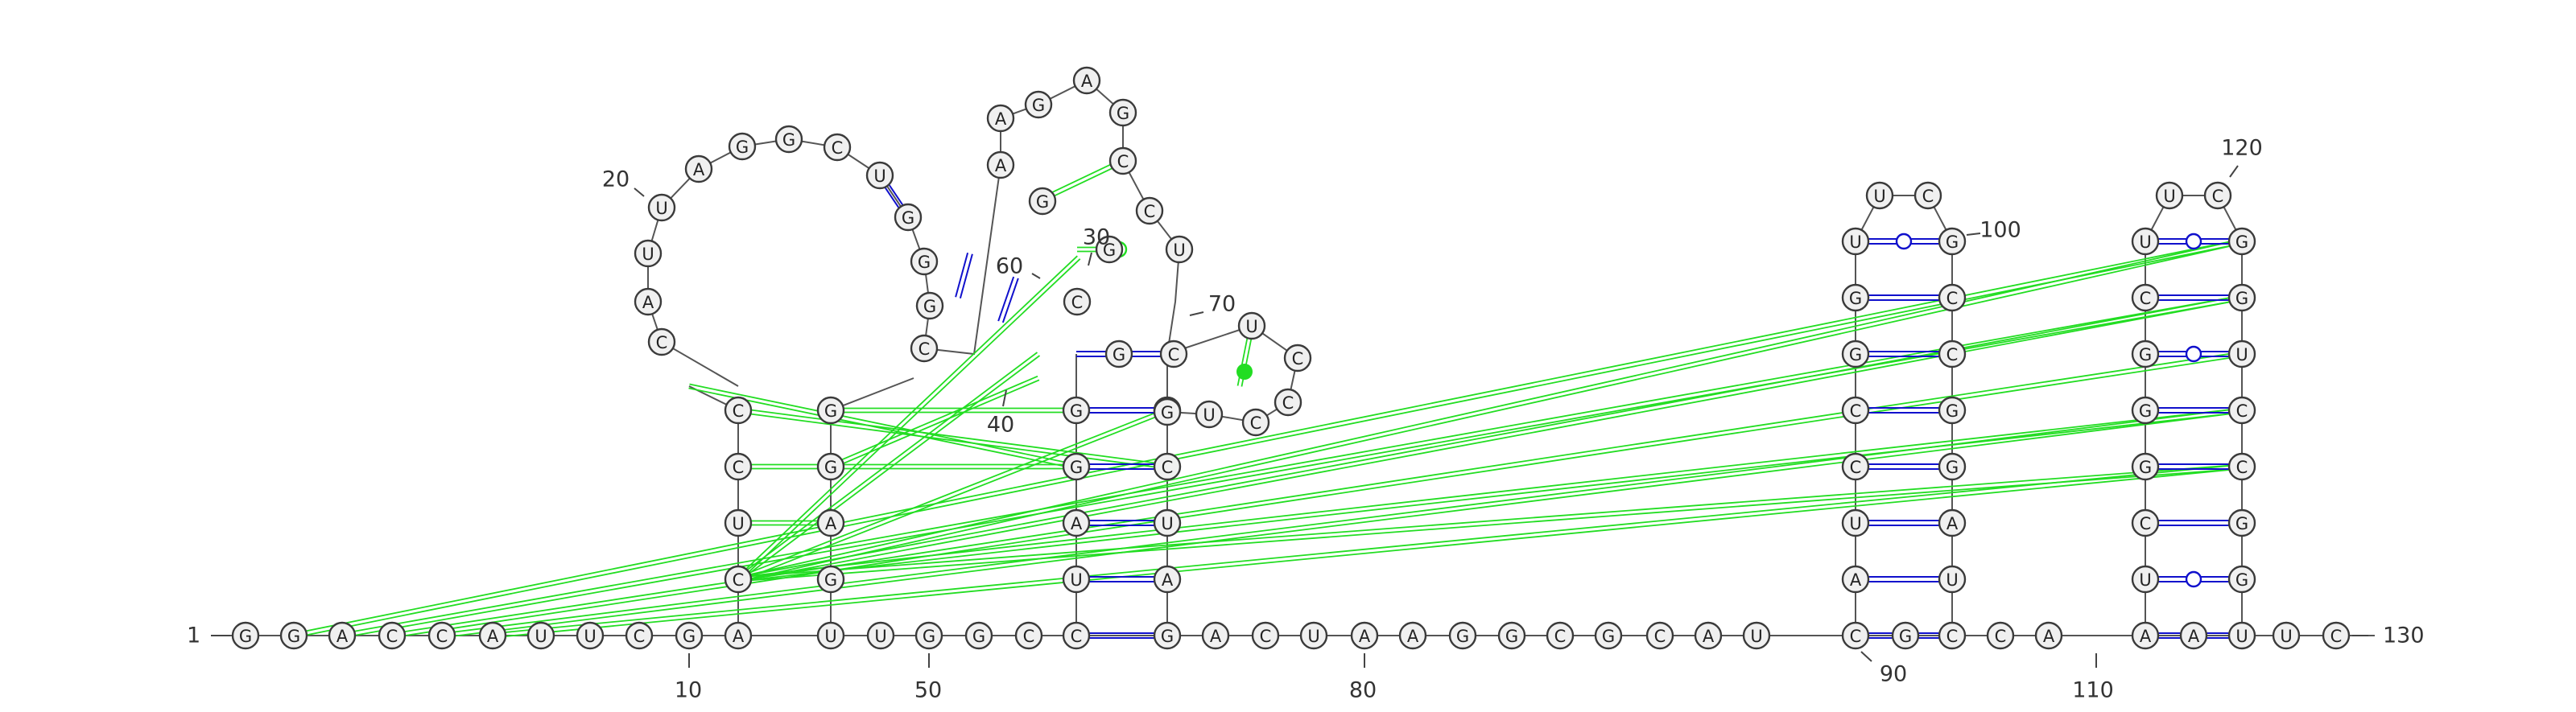 The height and width of the screenshot is (712, 2576). I want to click on nucleotide-loop-8: U, so click(880, 175).